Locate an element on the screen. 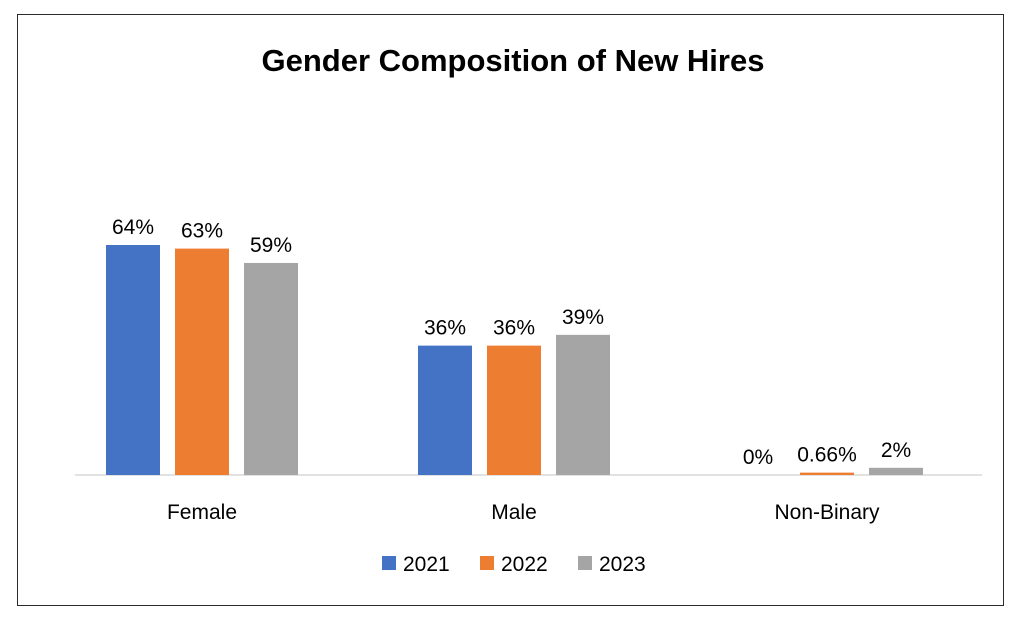 This screenshot has height=626, width=1024. x-tick-labels: Female Male Non-Binary is located at coordinates (523, 512).